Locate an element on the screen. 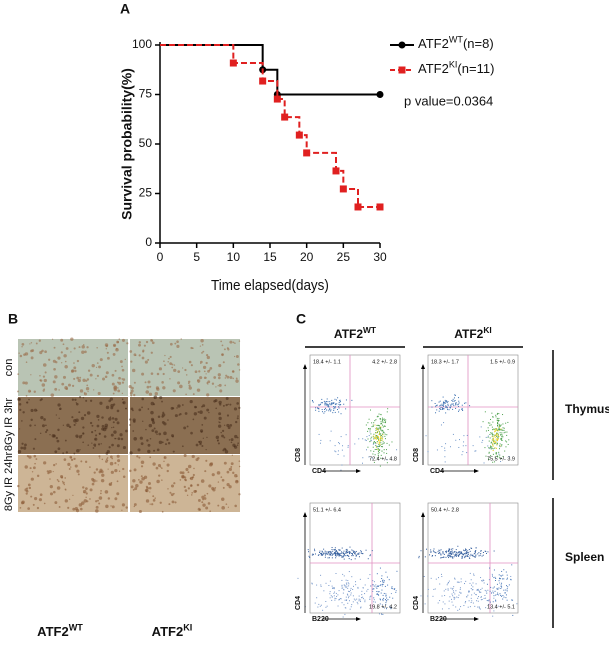 This screenshot has height=653, width=609. legend-marker is located at coordinates (402, 70).